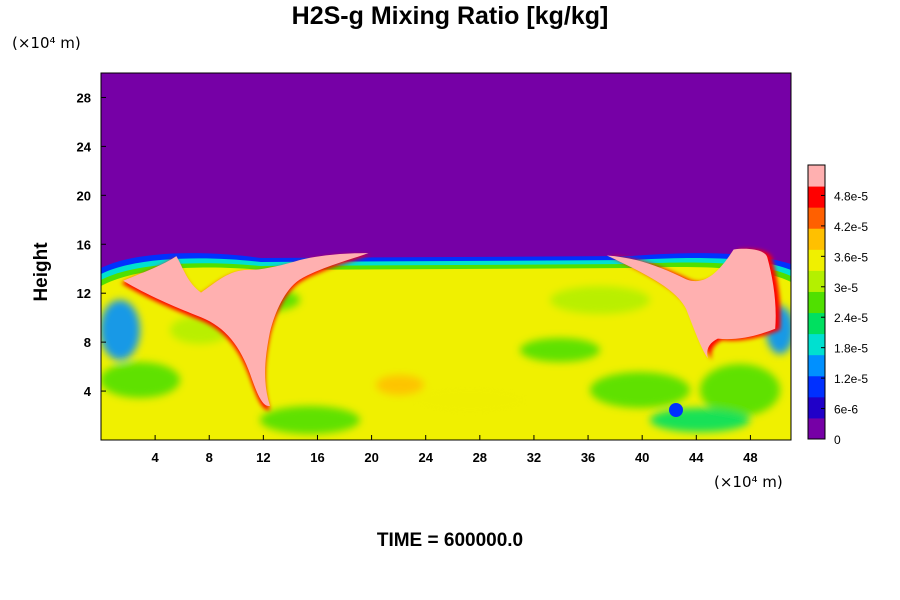 This screenshot has width=900, height=600. What do you see at coordinates (450, 16) in the screenshot?
I see `chart-title: H2S-g Mixing Ratio [kg/kg]` at bounding box center [450, 16].